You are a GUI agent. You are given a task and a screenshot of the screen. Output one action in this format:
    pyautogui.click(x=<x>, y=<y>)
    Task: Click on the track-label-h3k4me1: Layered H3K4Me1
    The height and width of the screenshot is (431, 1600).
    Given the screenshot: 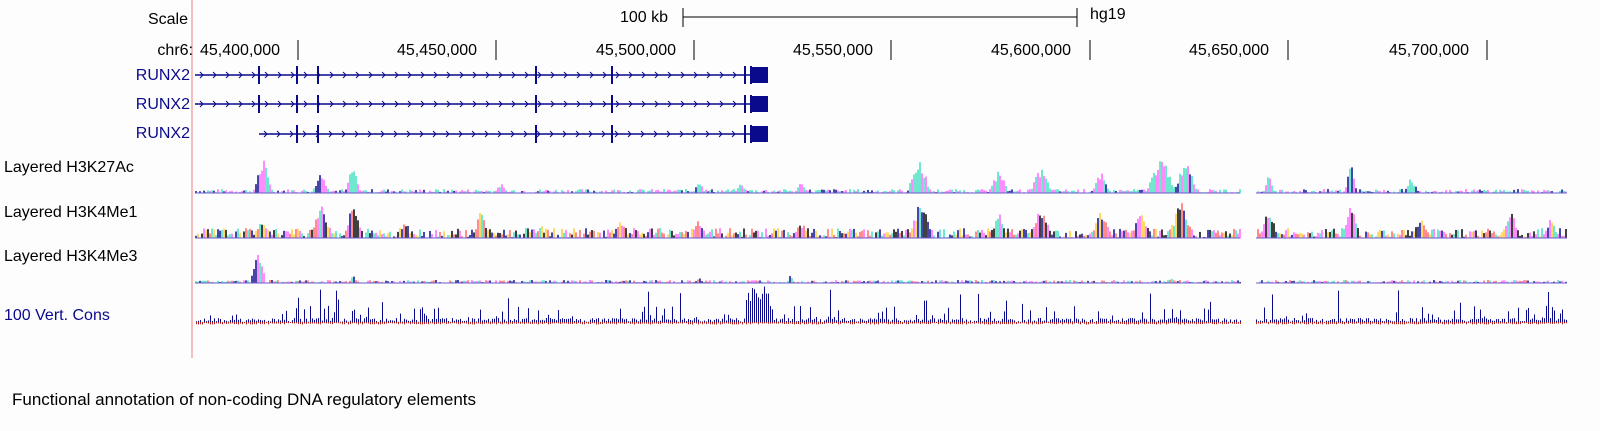 What is the action you would take?
    pyautogui.click(x=71, y=212)
    